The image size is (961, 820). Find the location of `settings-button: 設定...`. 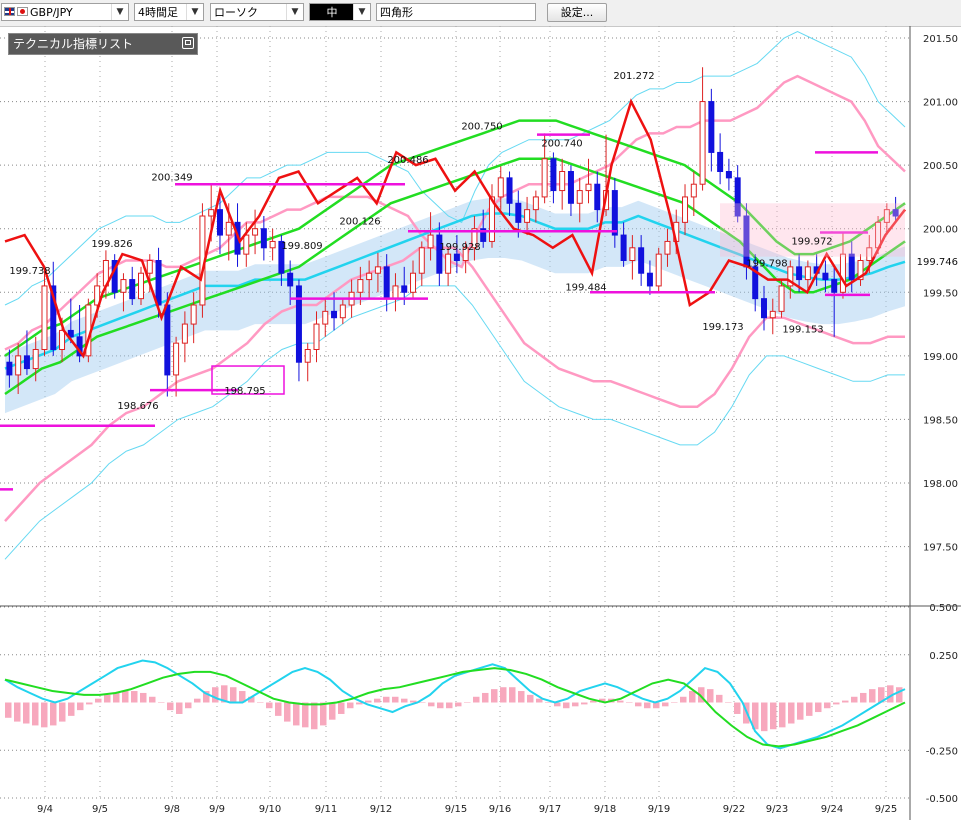

settings-button: 設定... is located at coordinates (577, 12).